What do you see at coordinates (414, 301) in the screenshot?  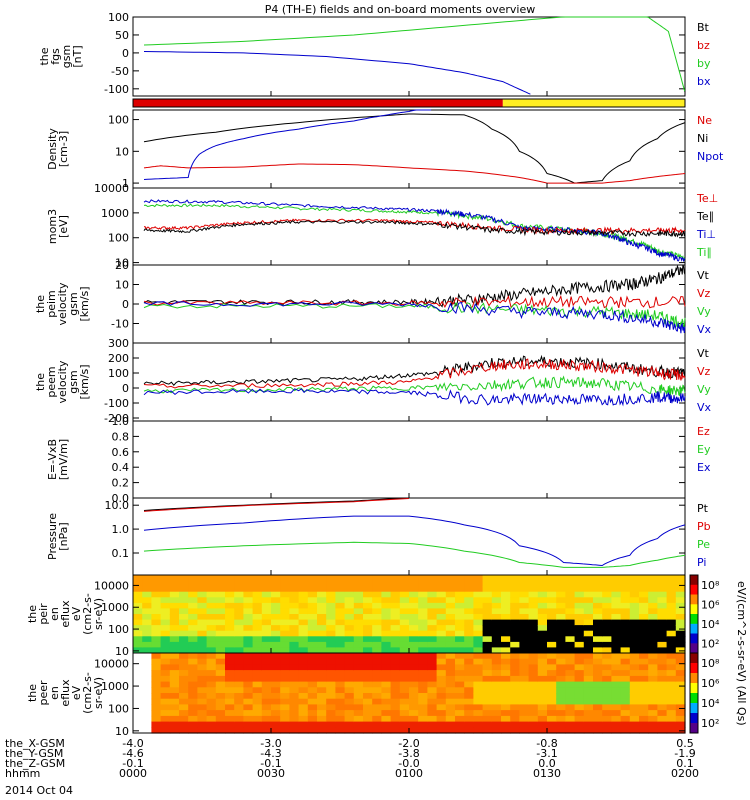 I see `series-Vz-line` at bounding box center [414, 301].